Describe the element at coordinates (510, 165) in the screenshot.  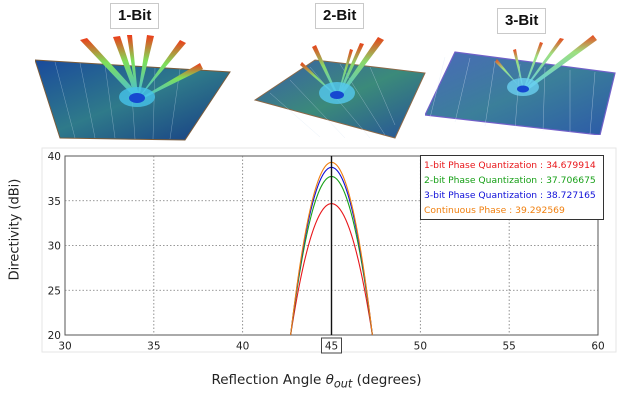
I see `legend-entry-1bit: 1-bit Phase Quantization : 34.679914` at that location.